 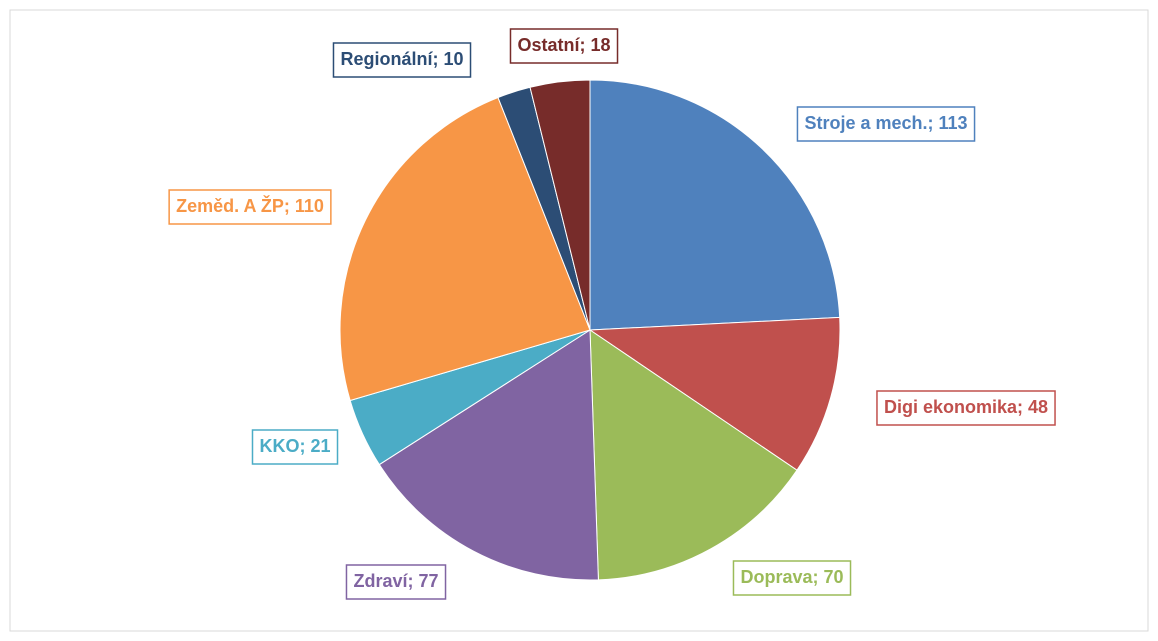 I want to click on data-label: Zeměd. A ŽP; 110, so click(x=250, y=205).